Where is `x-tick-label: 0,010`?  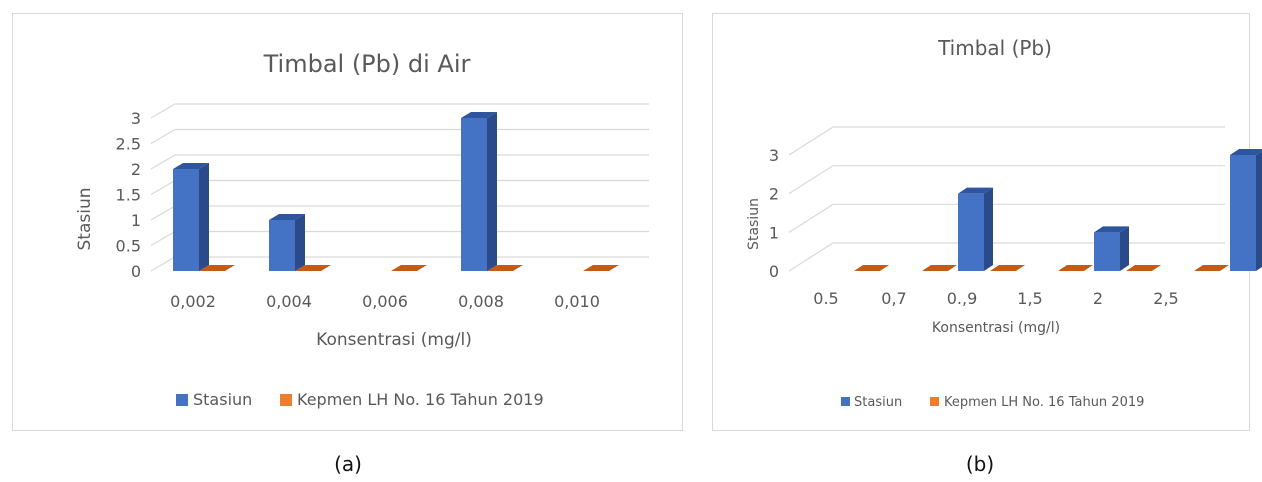
x-tick-label: 0,010 is located at coordinates (577, 301).